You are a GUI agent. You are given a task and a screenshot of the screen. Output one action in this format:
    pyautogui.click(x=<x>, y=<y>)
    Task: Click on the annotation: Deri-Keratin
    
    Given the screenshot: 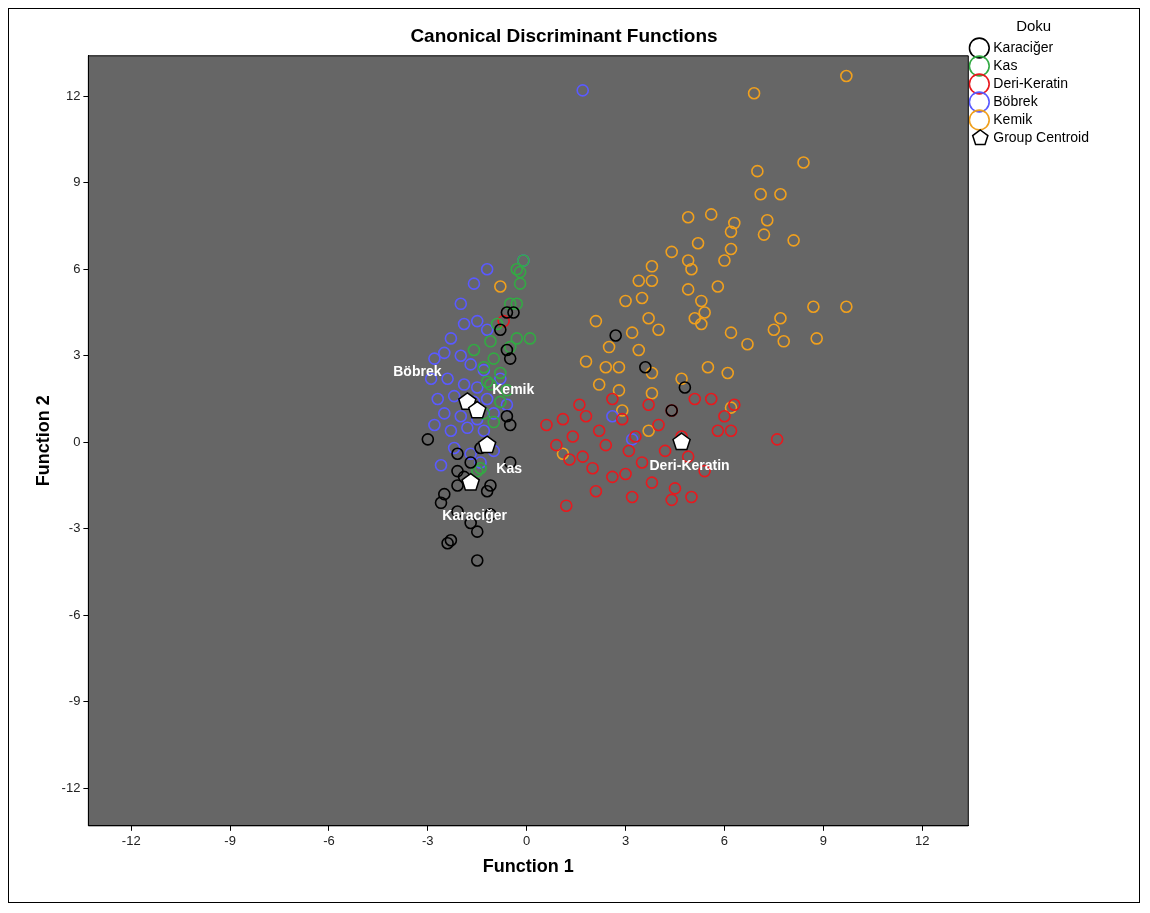 What is the action you would take?
    pyautogui.click(x=689, y=465)
    